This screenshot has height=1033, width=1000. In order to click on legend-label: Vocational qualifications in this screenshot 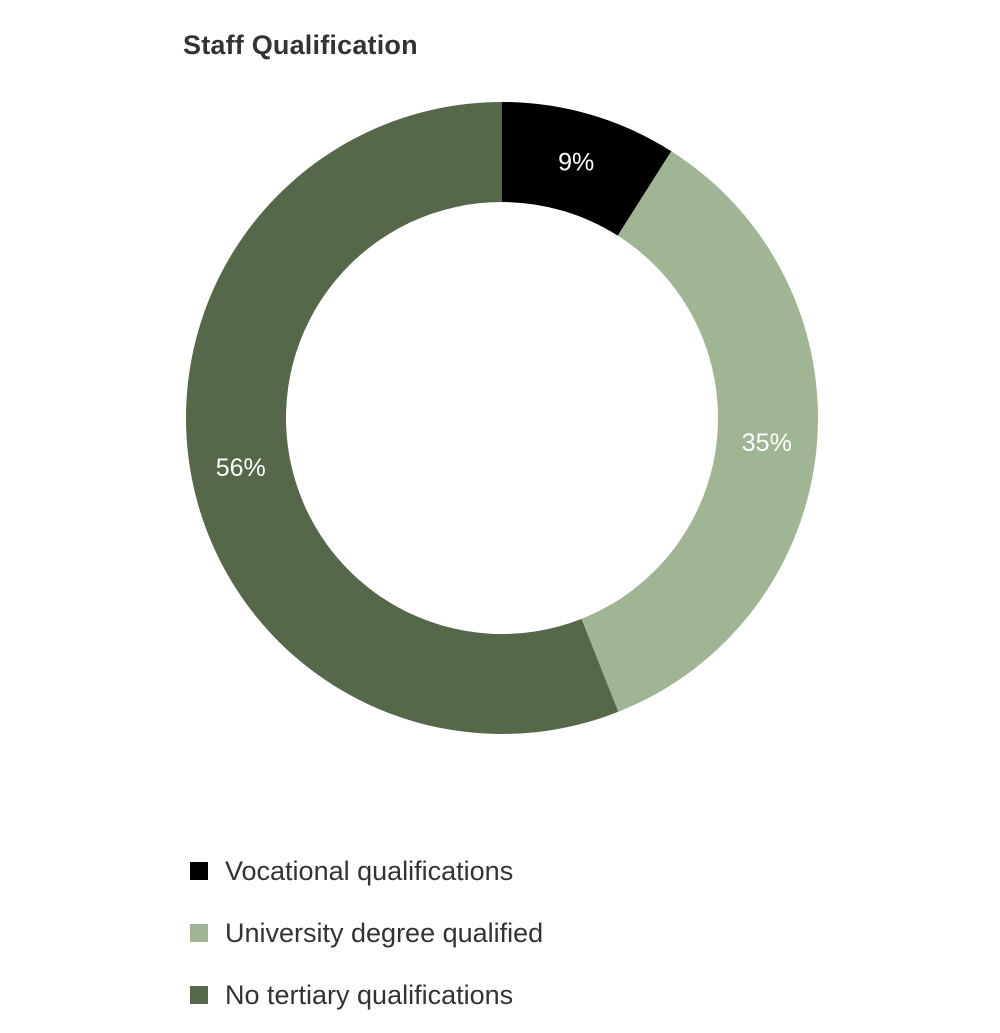, I will do `click(369, 870)`.